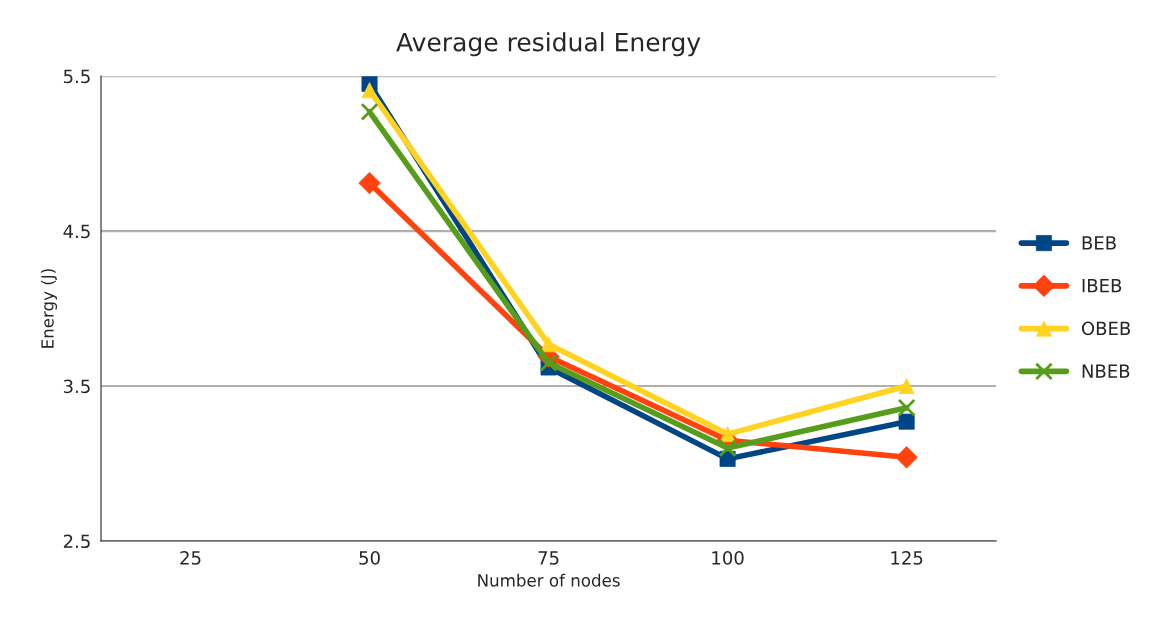  I want to click on x-tick-label: 100, so click(728, 558).